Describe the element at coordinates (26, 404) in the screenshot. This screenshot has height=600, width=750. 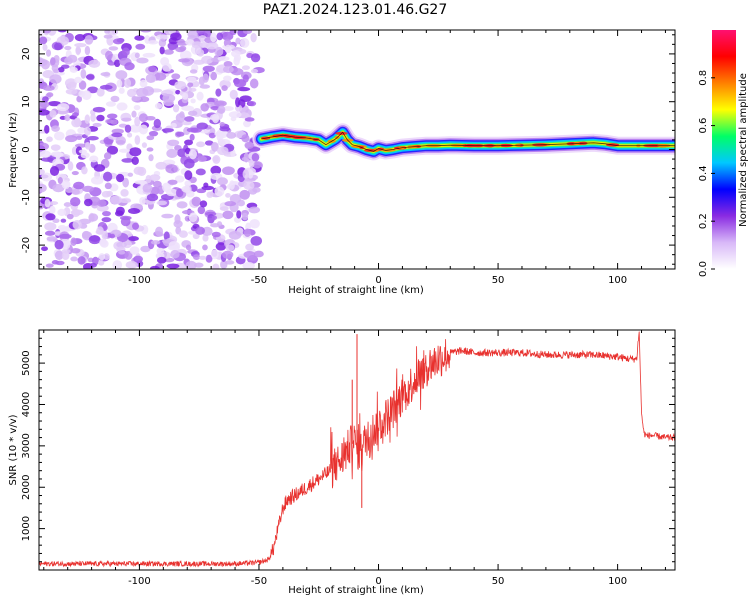
I see `snr-ytick-label: 4000` at that location.